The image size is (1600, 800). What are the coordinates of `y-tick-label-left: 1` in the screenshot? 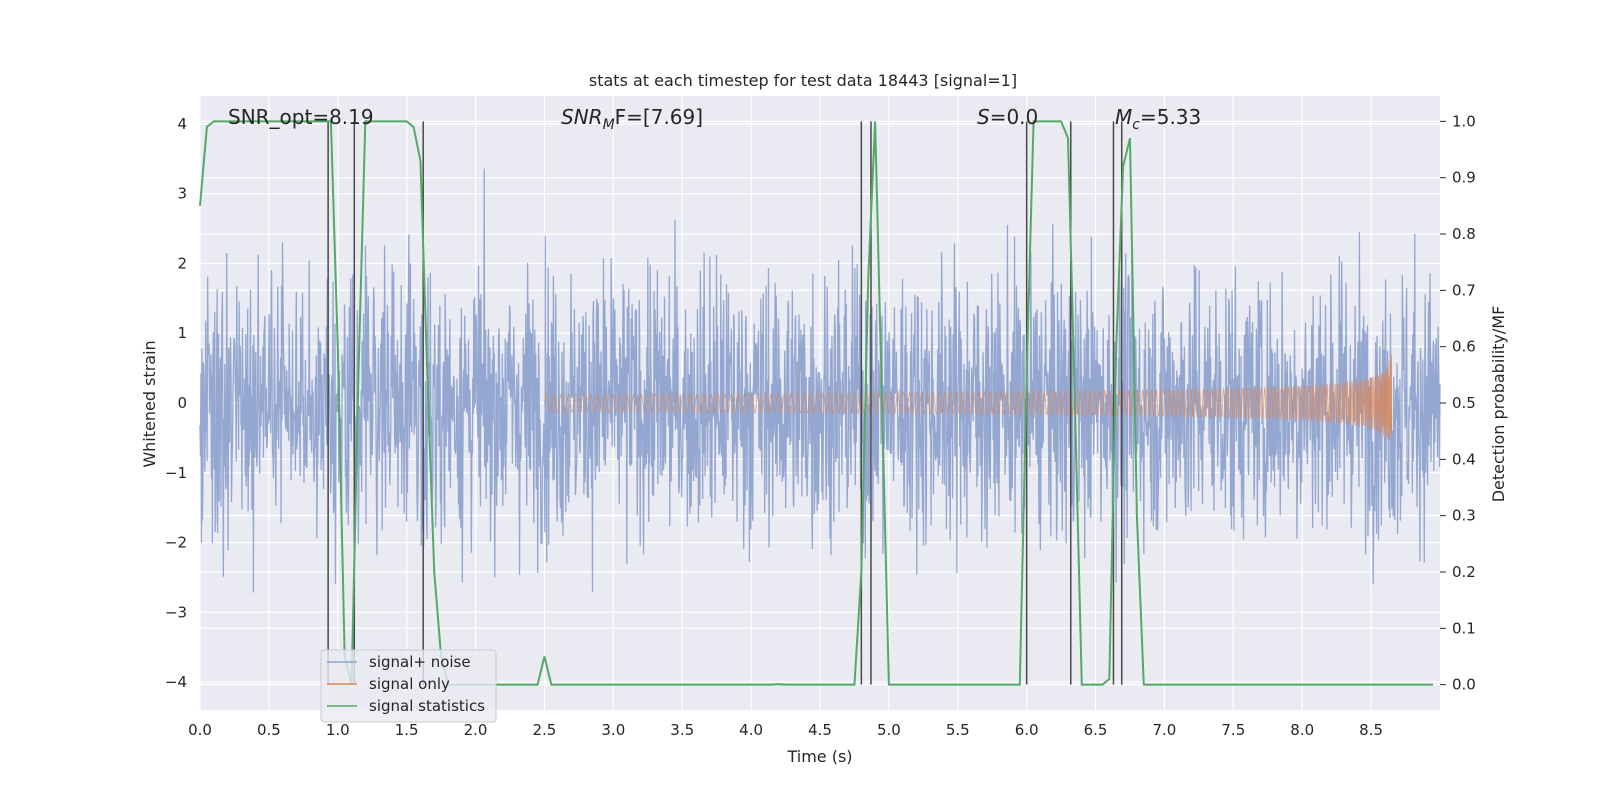 It's located at (182, 333).